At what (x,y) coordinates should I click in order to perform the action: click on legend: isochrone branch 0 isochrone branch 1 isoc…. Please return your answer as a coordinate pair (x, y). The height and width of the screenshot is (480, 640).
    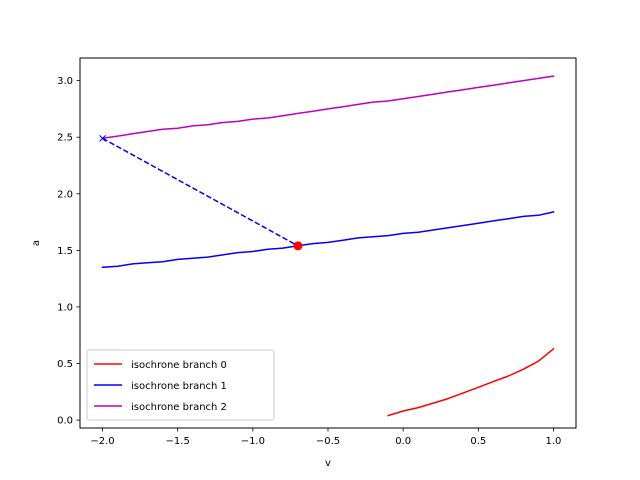
    Looking at the image, I should click on (180, 385).